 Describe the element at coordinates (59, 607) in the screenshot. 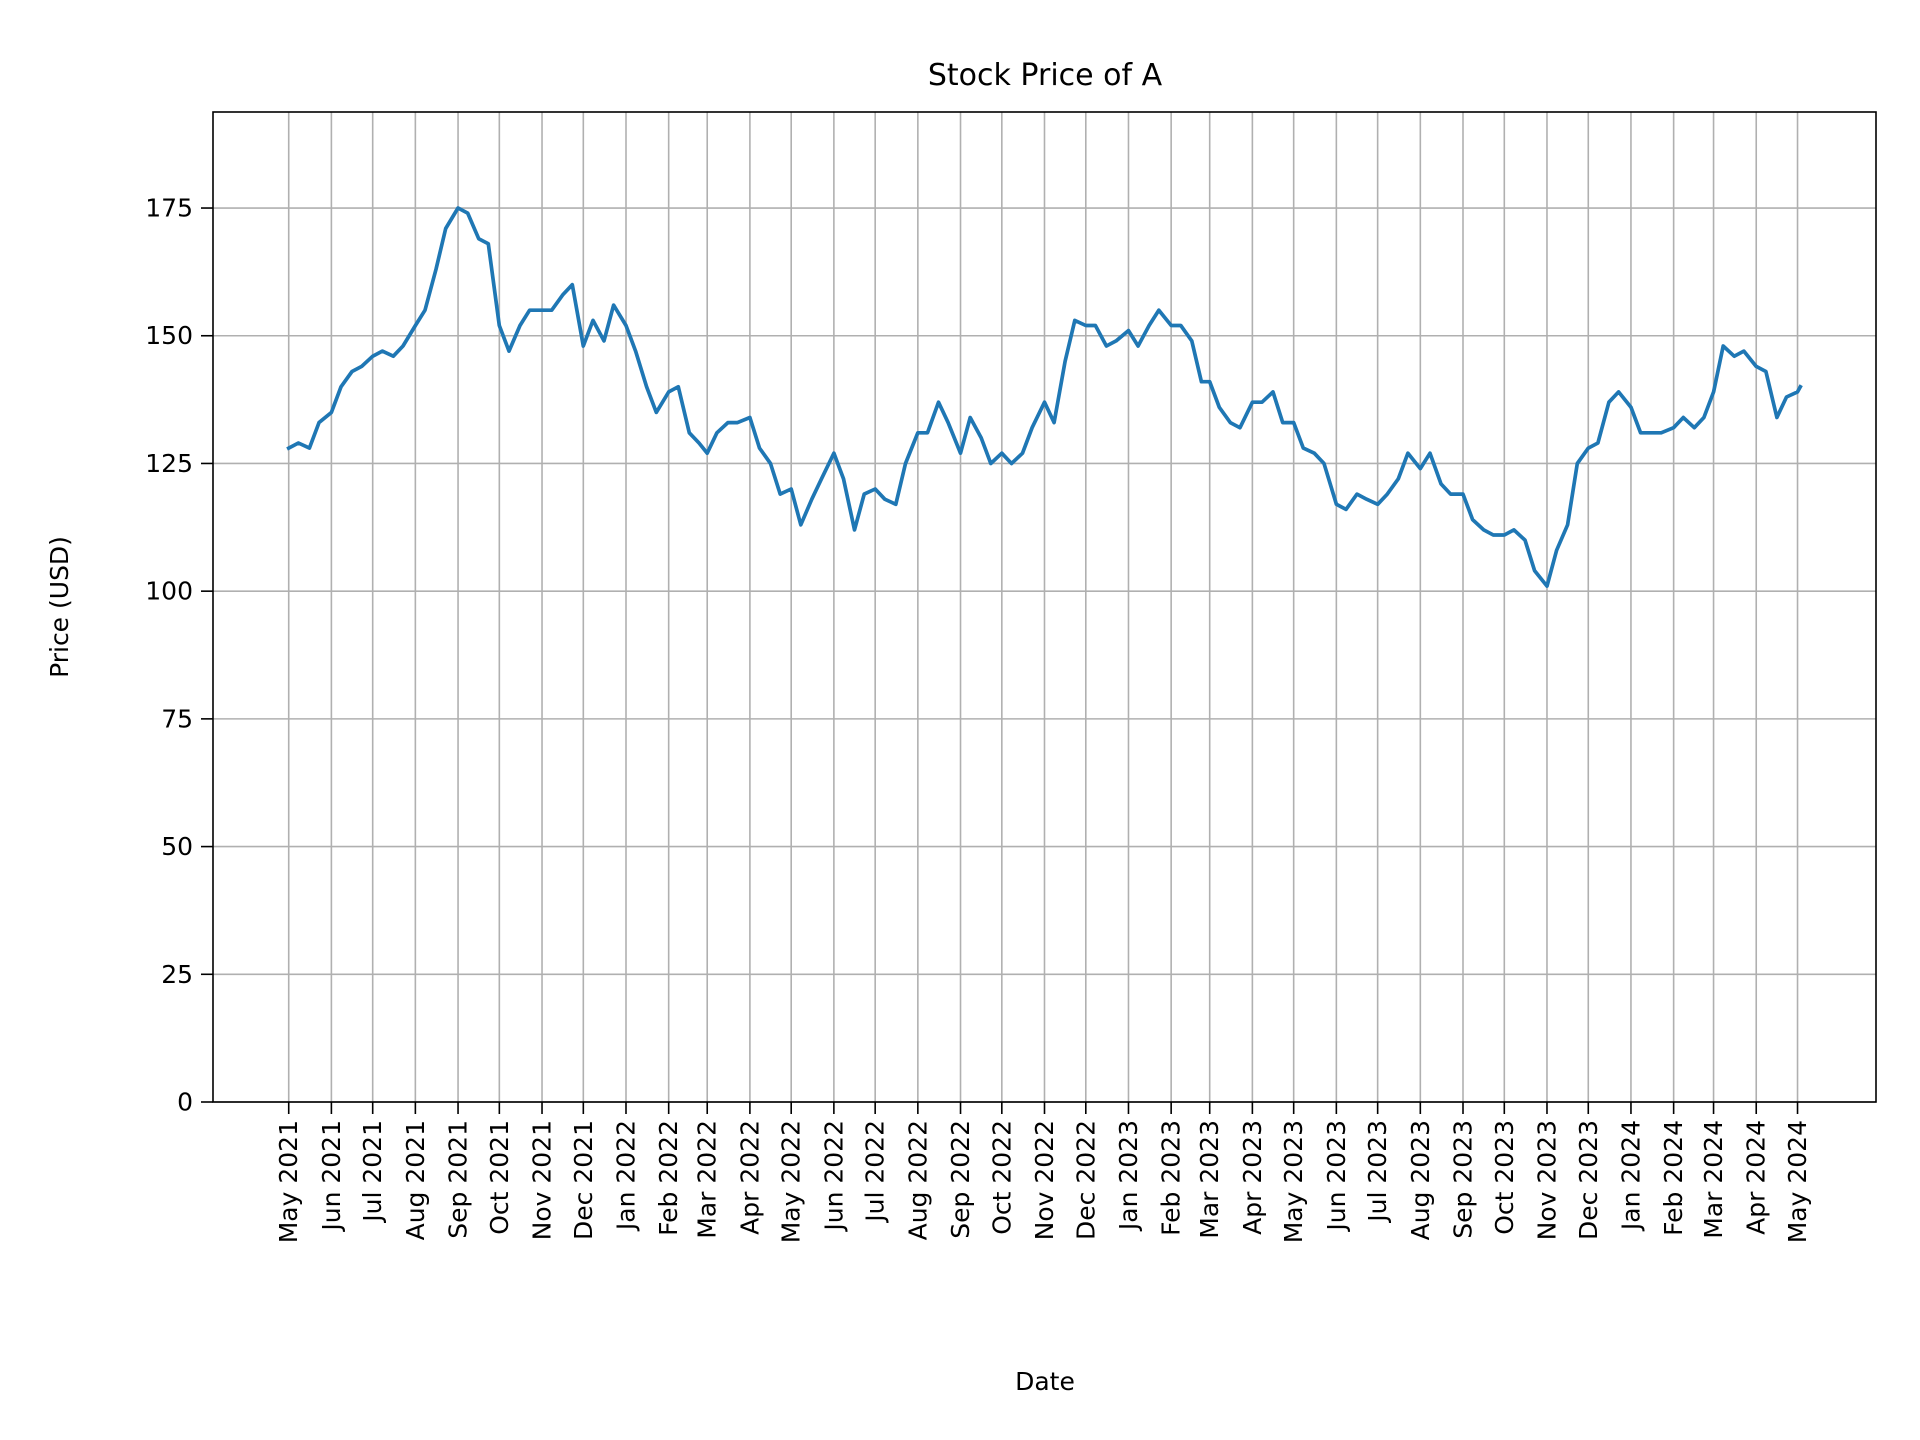

I see `y-axis-label: Price (USD)` at that location.